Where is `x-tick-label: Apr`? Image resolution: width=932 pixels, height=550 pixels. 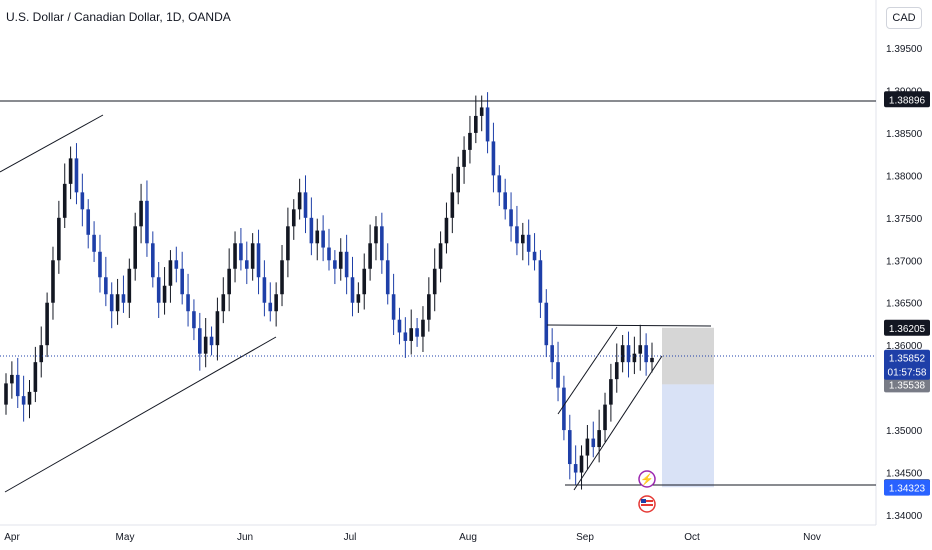 x-tick-label: Apr is located at coordinates (12, 537).